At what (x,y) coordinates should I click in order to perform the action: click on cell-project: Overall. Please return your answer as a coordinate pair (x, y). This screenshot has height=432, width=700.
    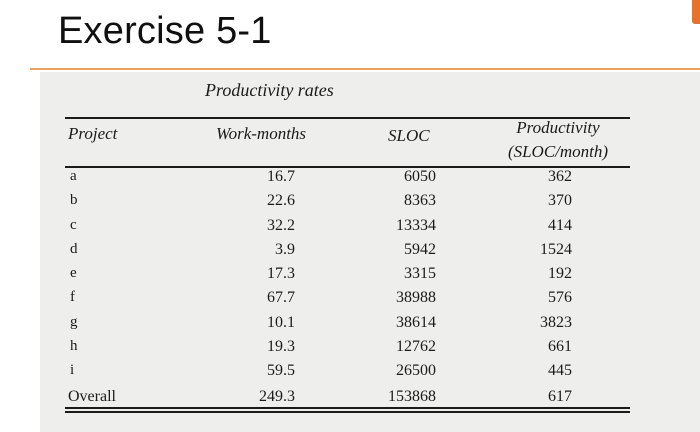
    Looking at the image, I should click on (92, 396).